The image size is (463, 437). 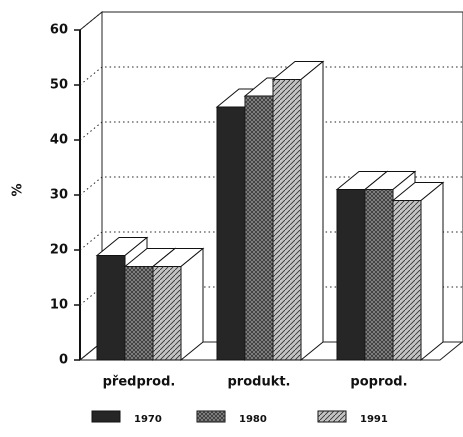 I want to click on y-axis-label: %, so click(x=18, y=189).